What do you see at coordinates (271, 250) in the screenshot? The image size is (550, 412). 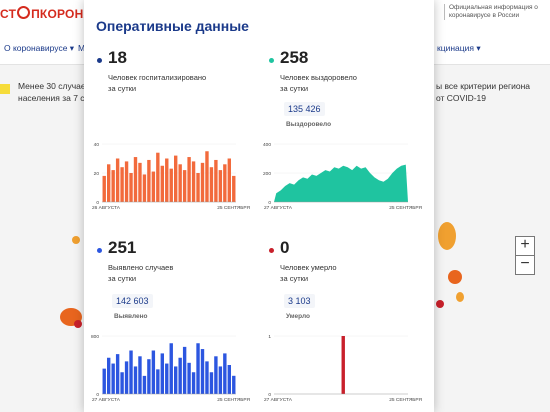 I see `stat-dot-died` at bounding box center [271, 250].